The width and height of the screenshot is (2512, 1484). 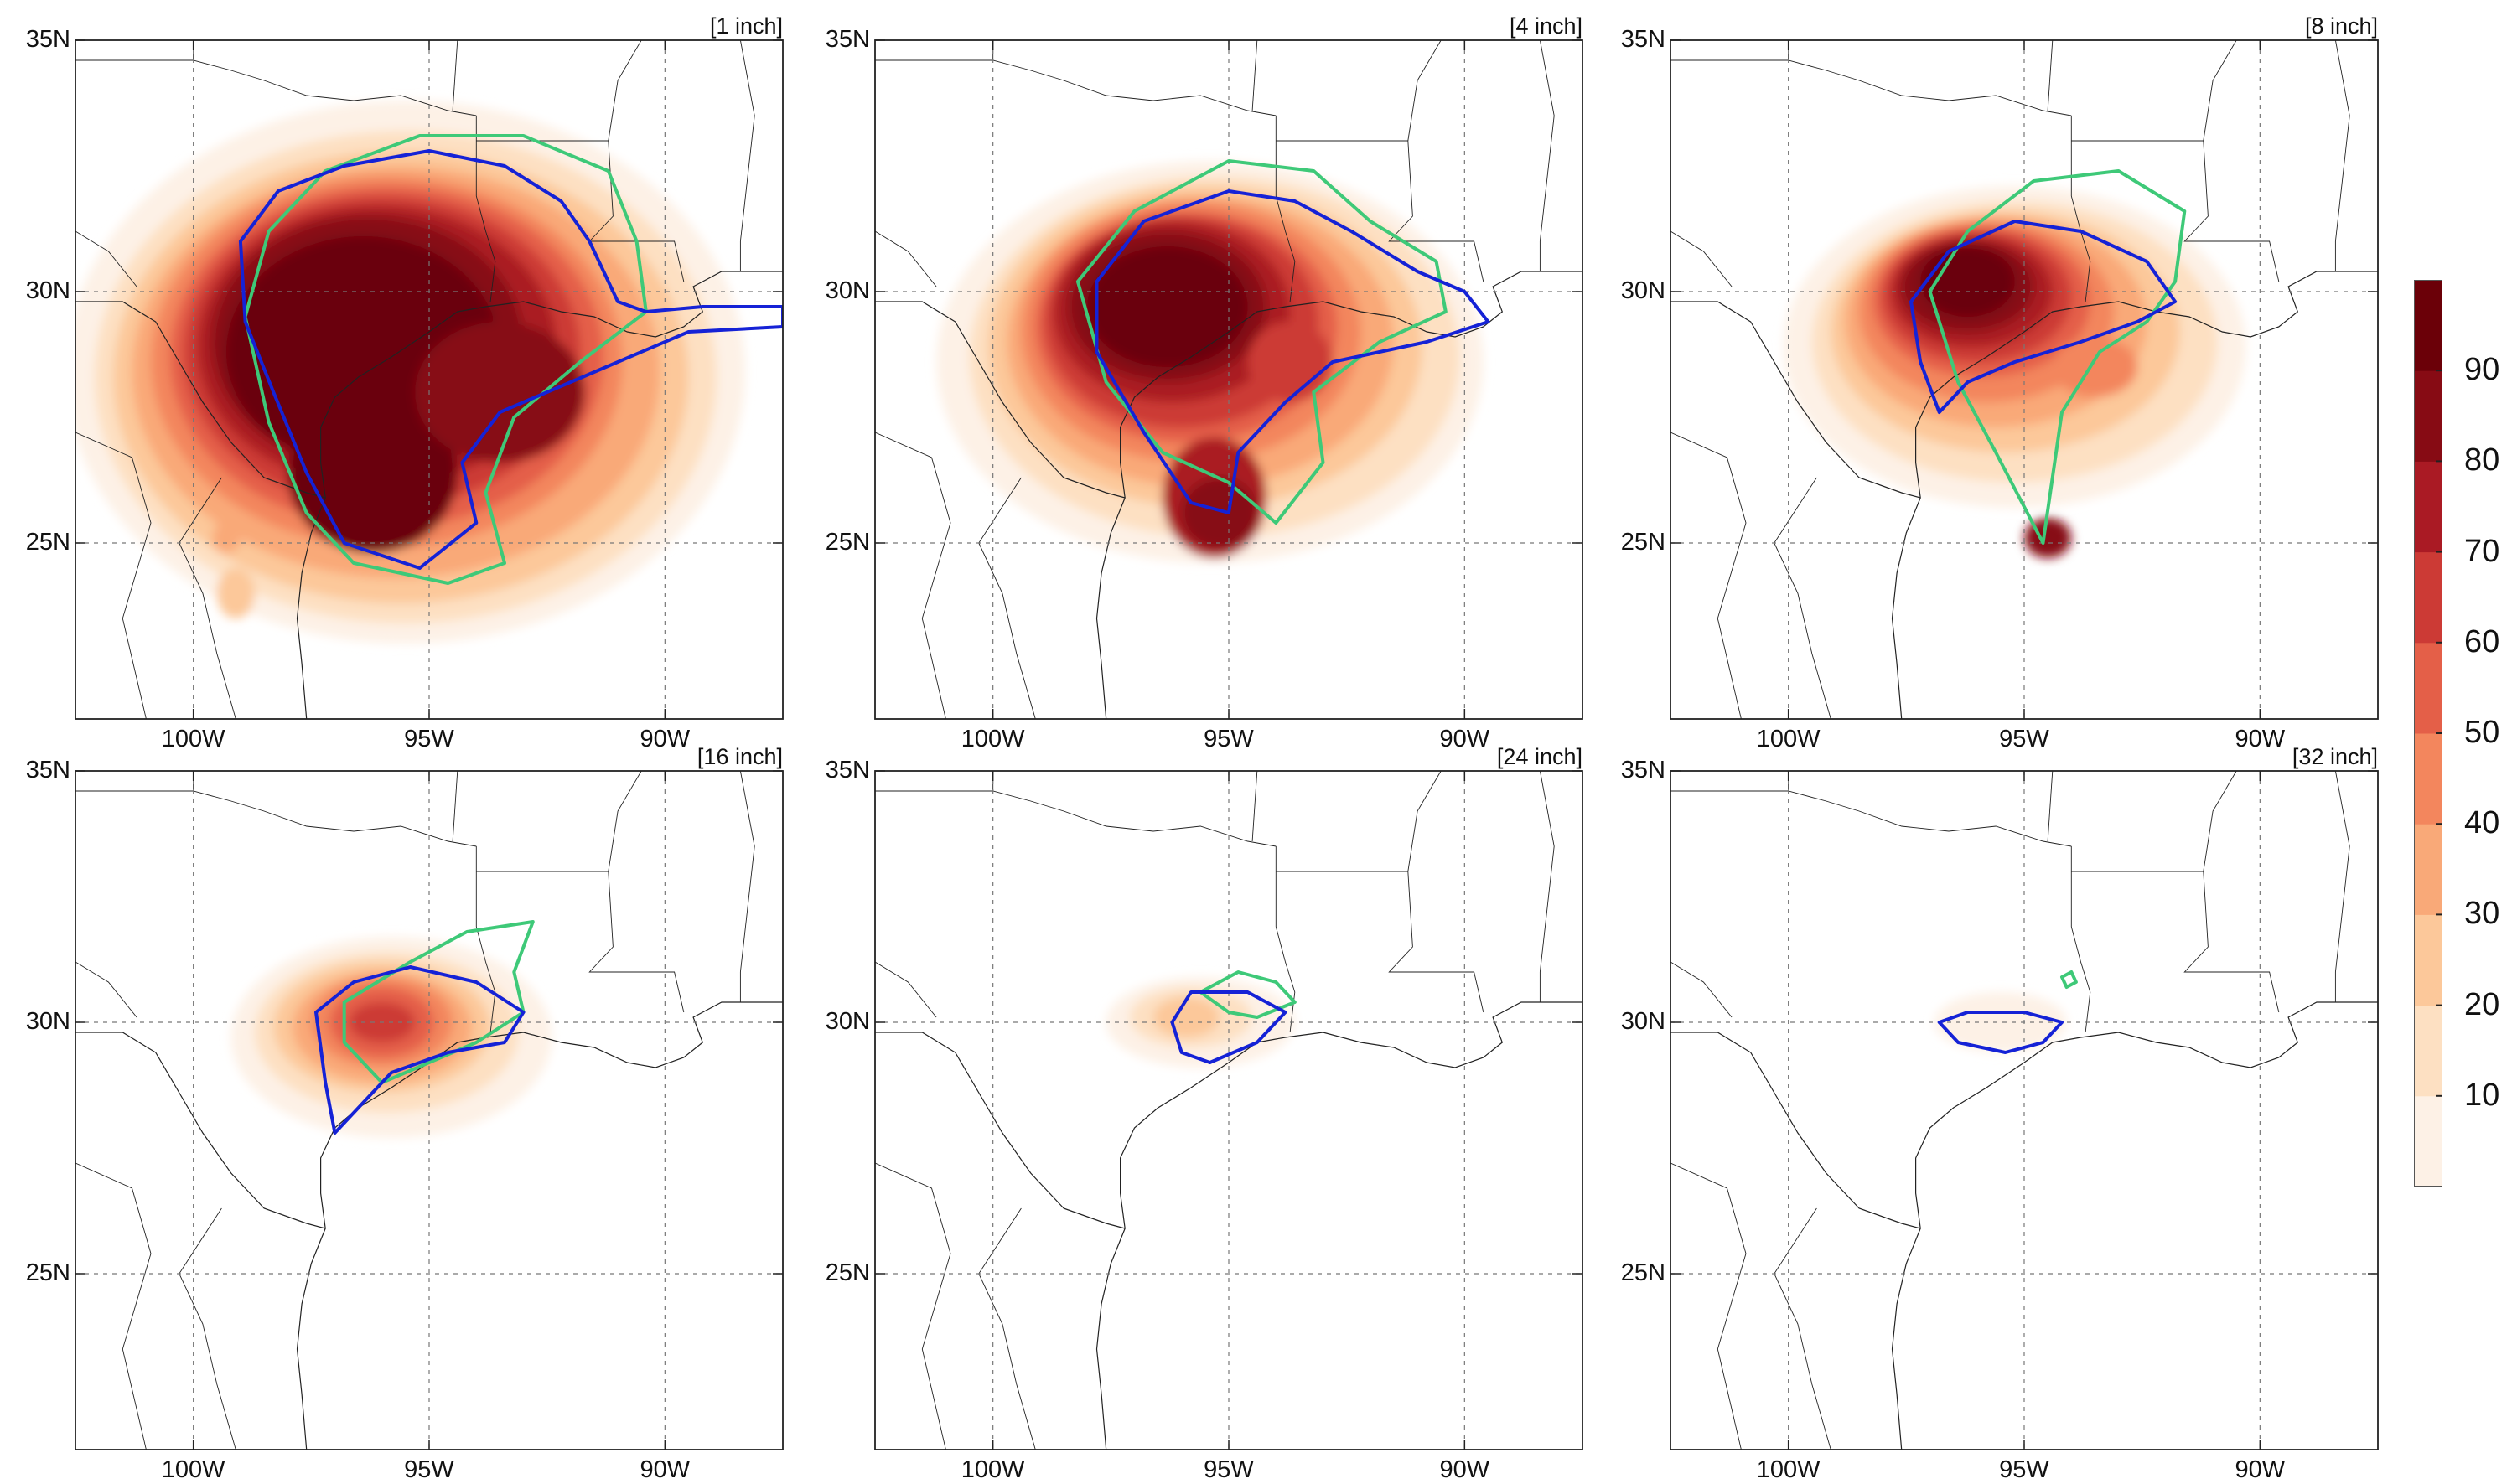 I want to click on panel-title: [32 inch], so click(x=2335, y=756).